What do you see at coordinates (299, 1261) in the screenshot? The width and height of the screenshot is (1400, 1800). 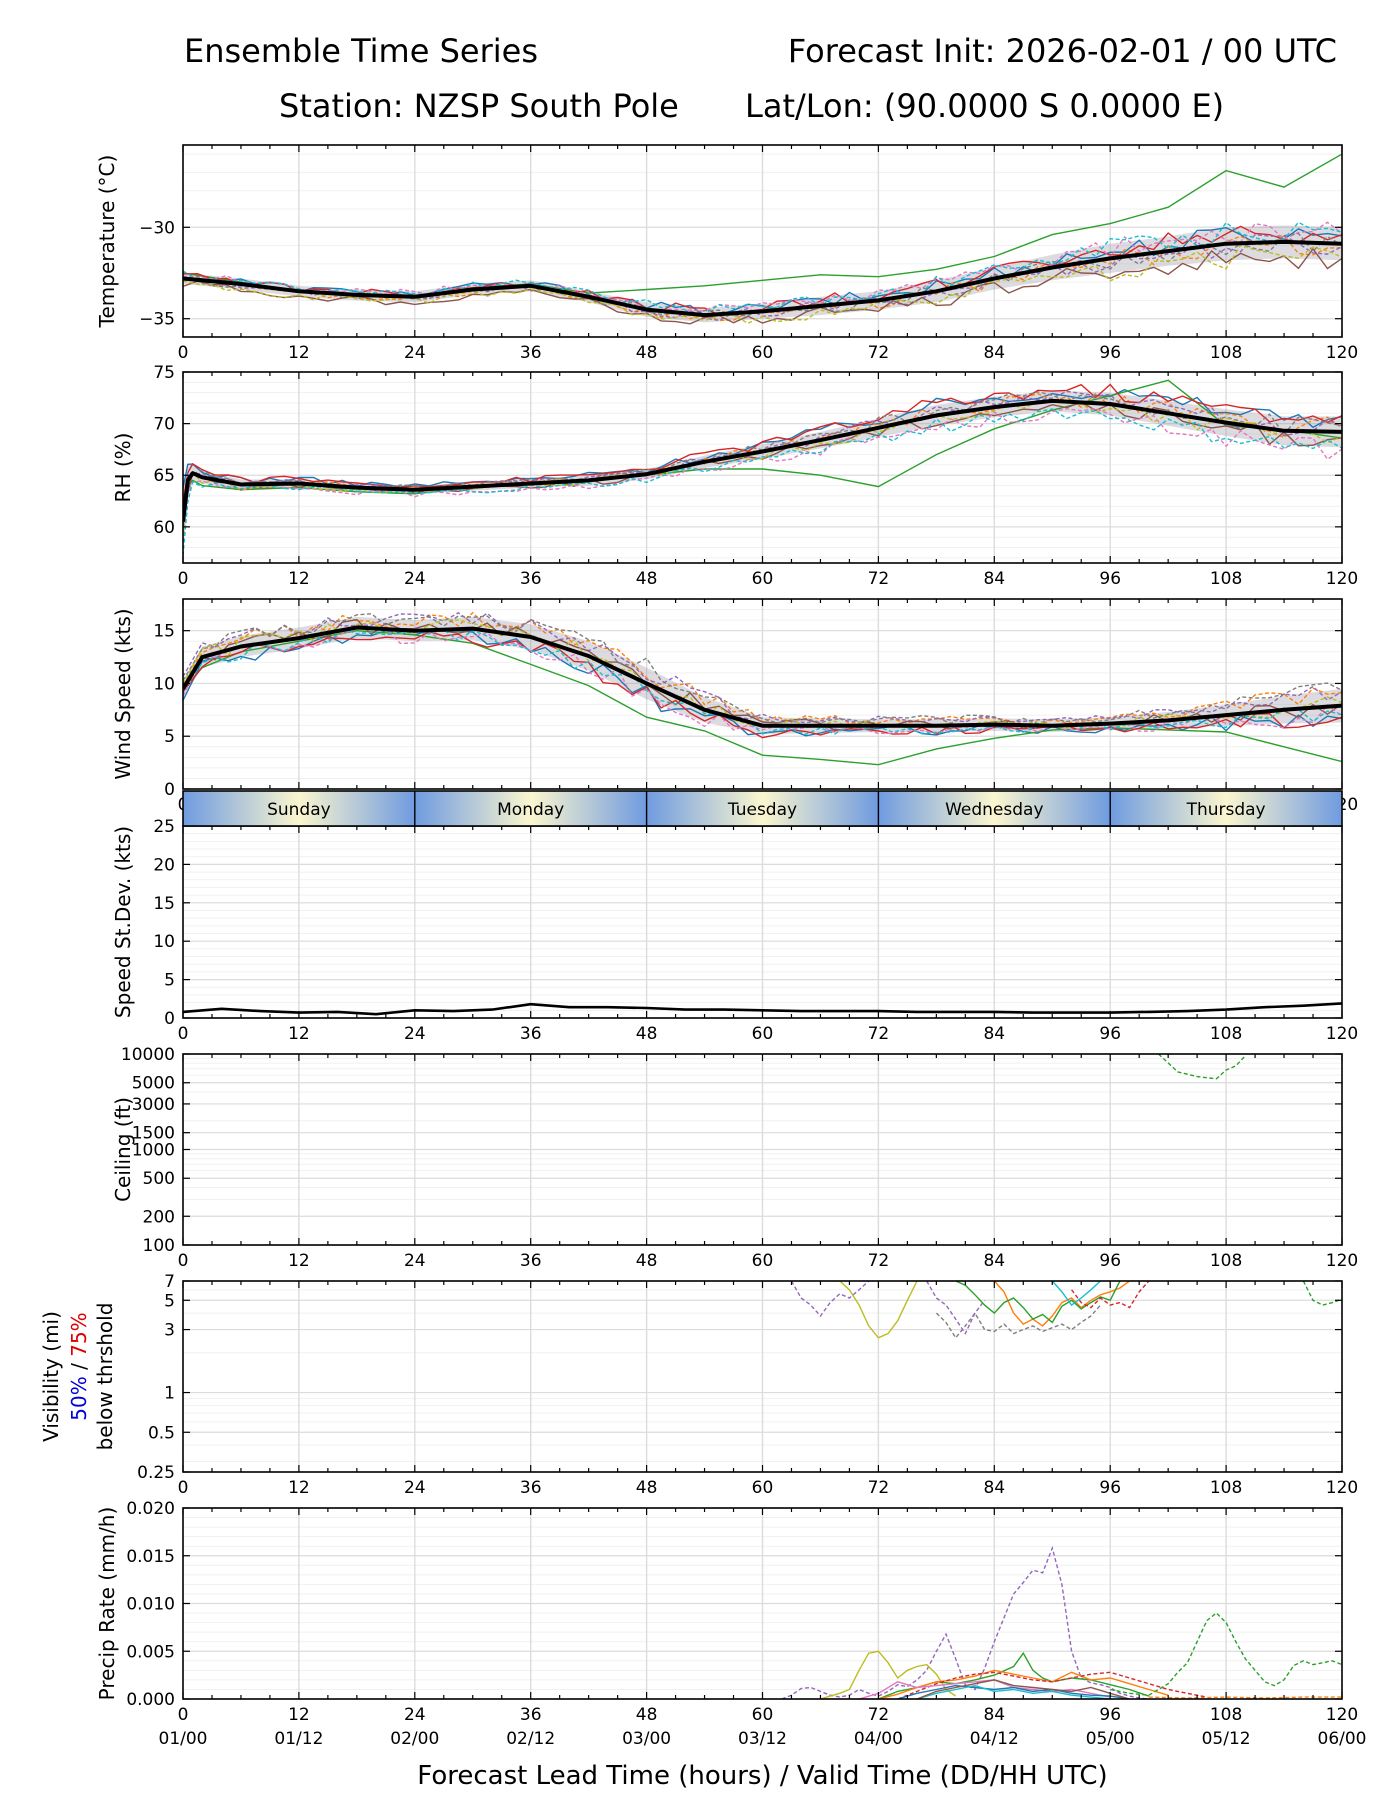 I see `ceiling-x-tick-label: 12` at bounding box center [299, 1261].